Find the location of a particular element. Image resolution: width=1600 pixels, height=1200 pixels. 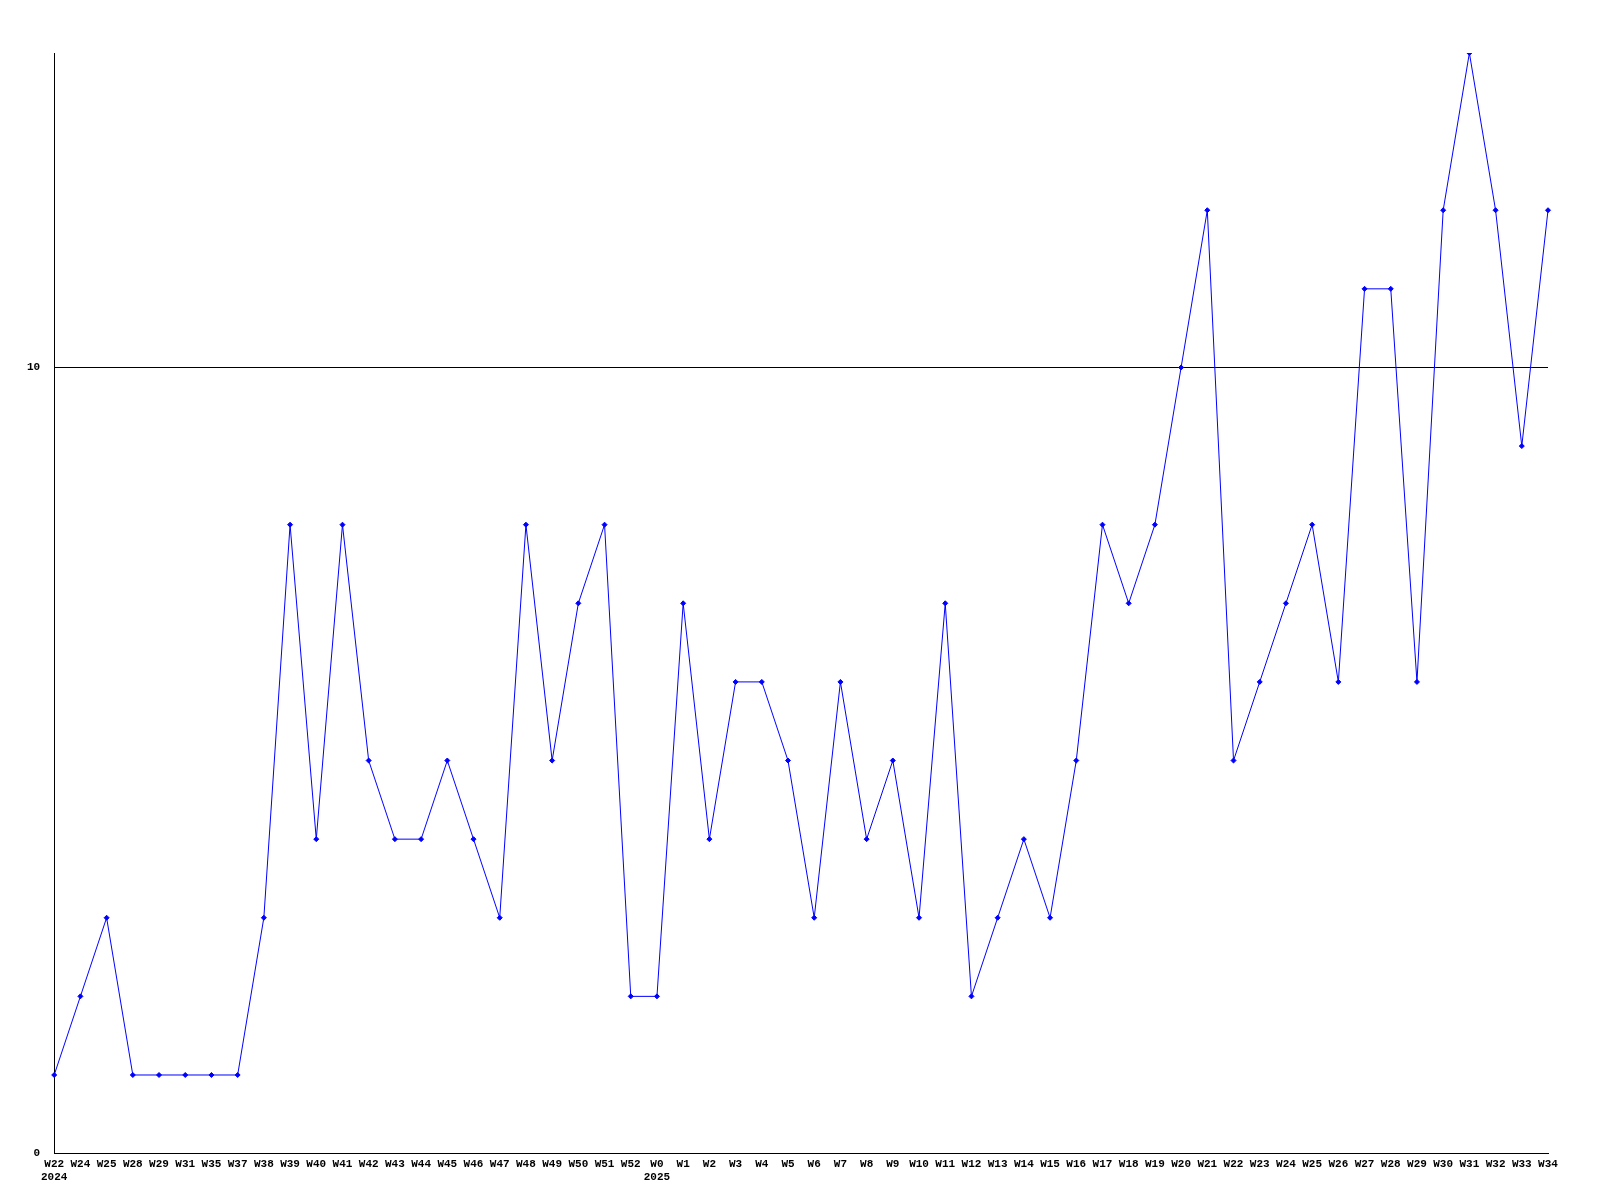

x-tick-label: W2 is located at coordinates (709, 1163).